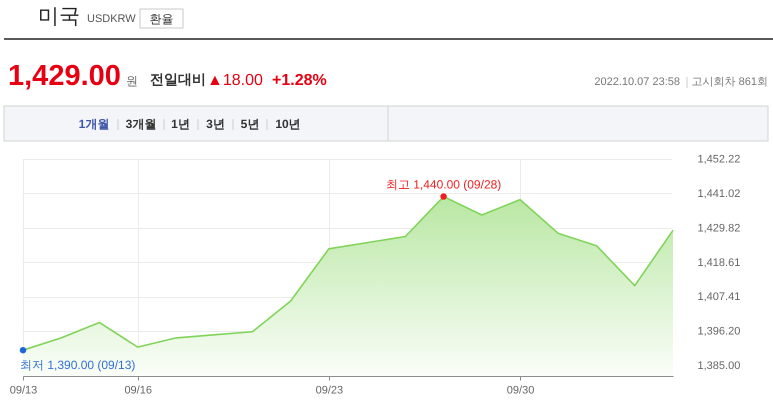 The height and width of the screenshot is (408, 773). What do you see at coordinates (719, 160) in the screenshot?
I see `y-tick-label: 1,452.22` at bounding box center [719, 160].